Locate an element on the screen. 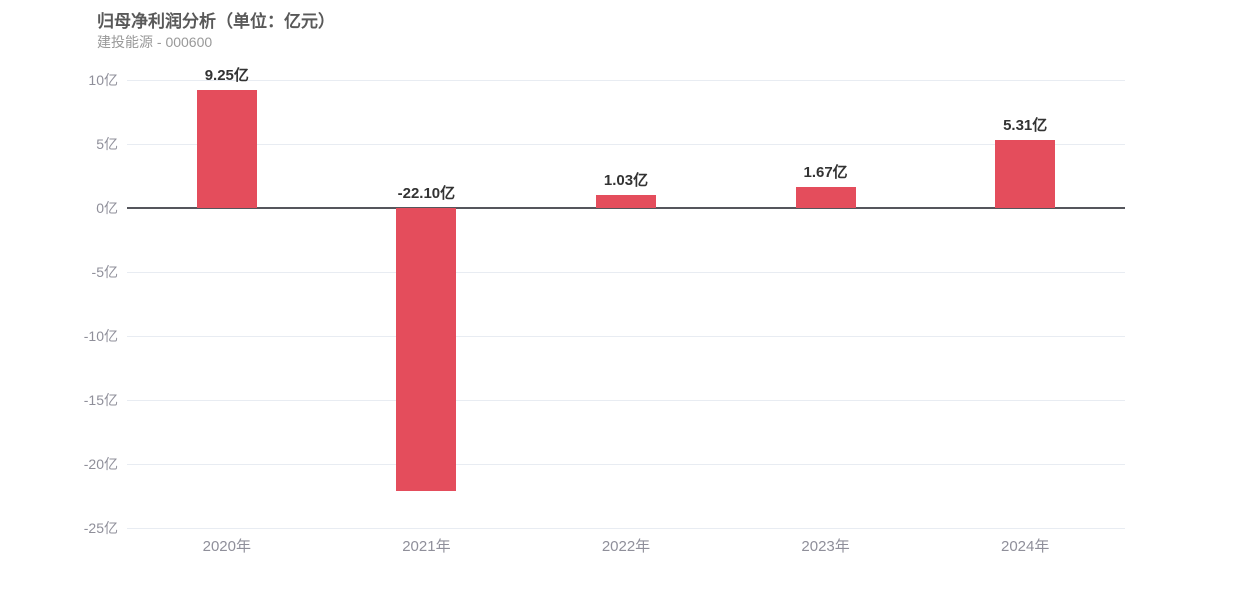  x-axis-tick-label: 2022年 is located at coordinates (626, 546).